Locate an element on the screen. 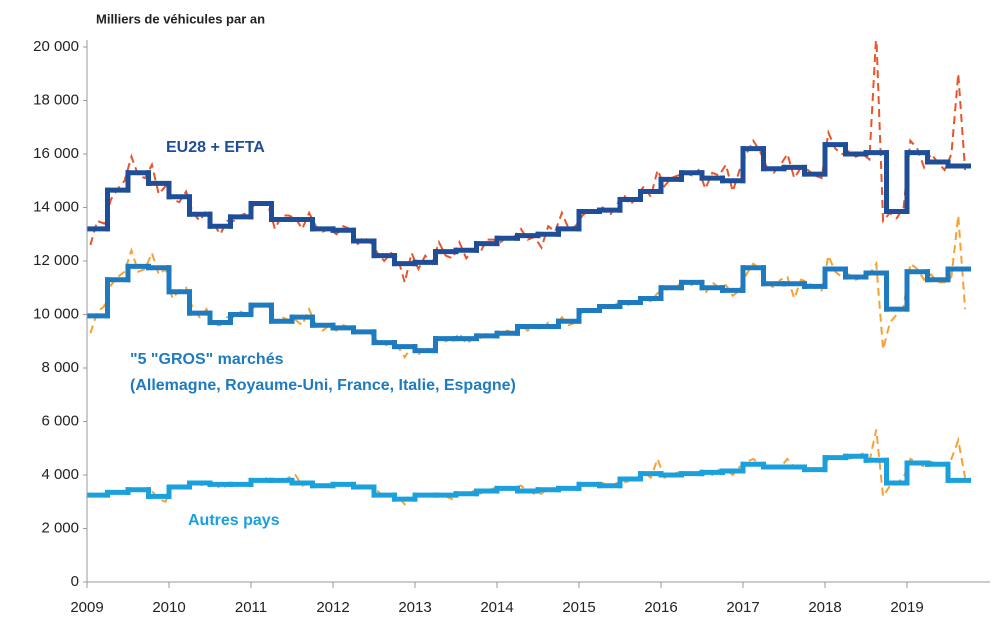 This screenshot has height=621, width=993. series-label: Autres pays is located at coordinates (234, 520).